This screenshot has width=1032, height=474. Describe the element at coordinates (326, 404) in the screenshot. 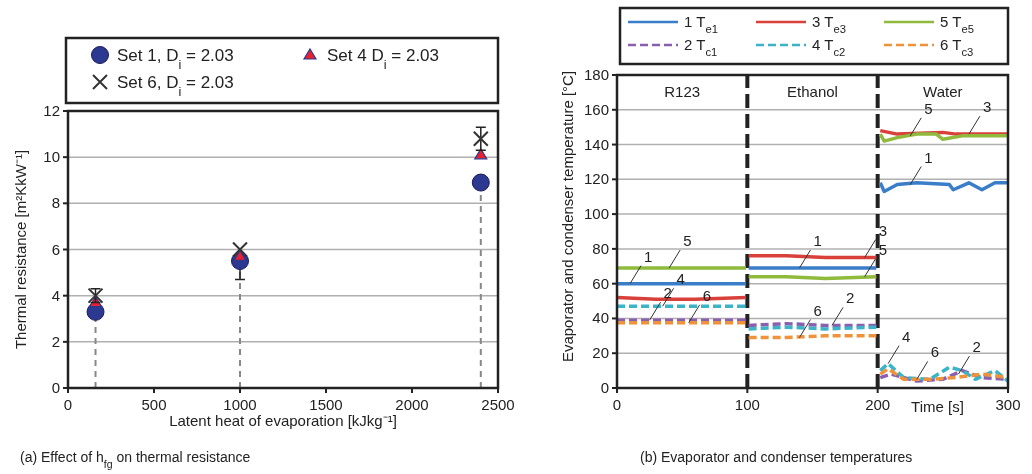

I see `x-tick-label: 1500` at that location.